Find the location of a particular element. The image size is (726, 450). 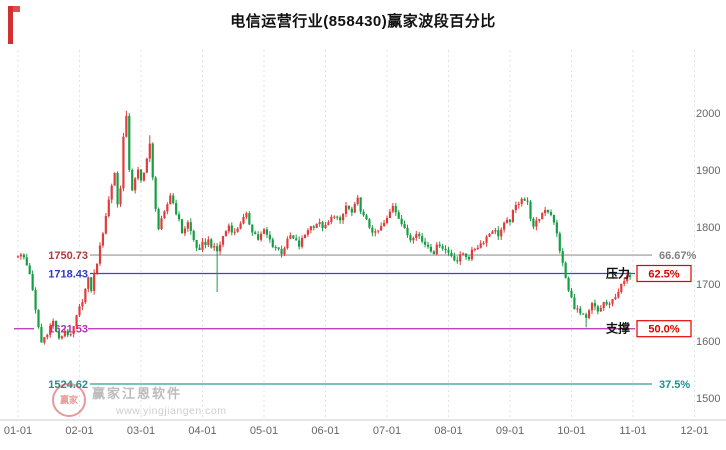

svg-text: 1500 is located at coordinates (708, 399).